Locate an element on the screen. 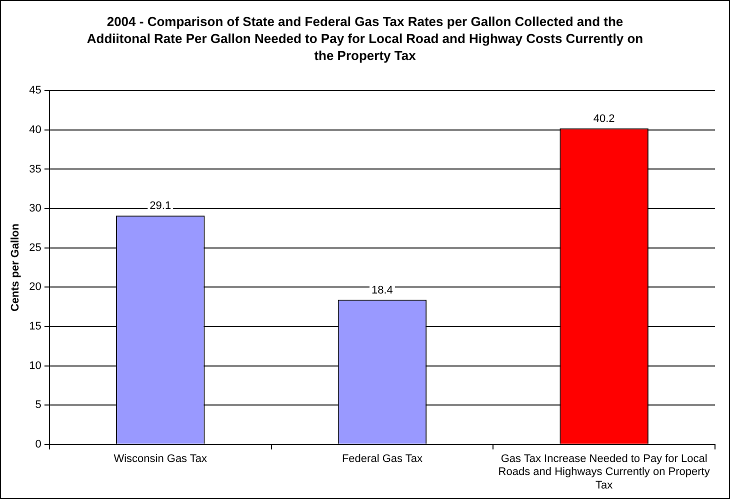 Image resolution: width=730 pixels, height=499 pixels. y-tick-label: 45 is located at coordinates (35, 90).